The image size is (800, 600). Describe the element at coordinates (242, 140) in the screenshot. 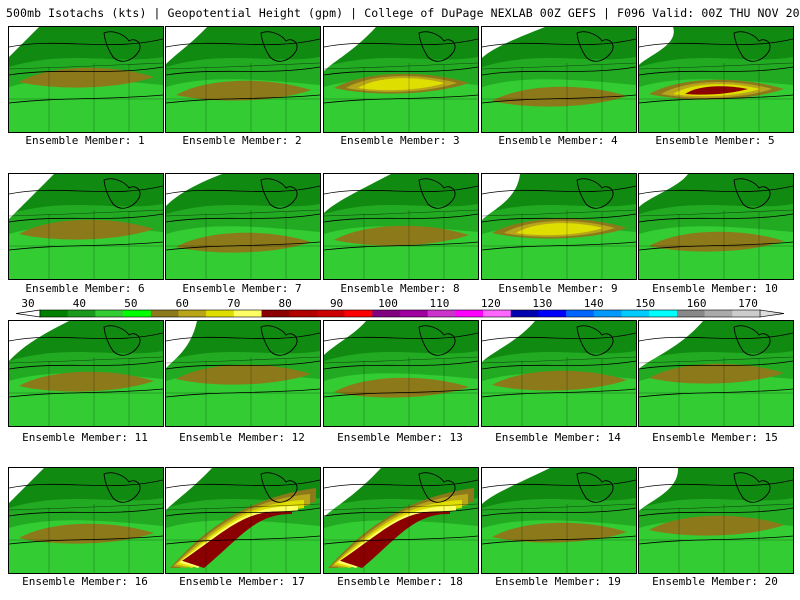

I see `ensemble-member-label: Ensemble Member: 2` at that location.